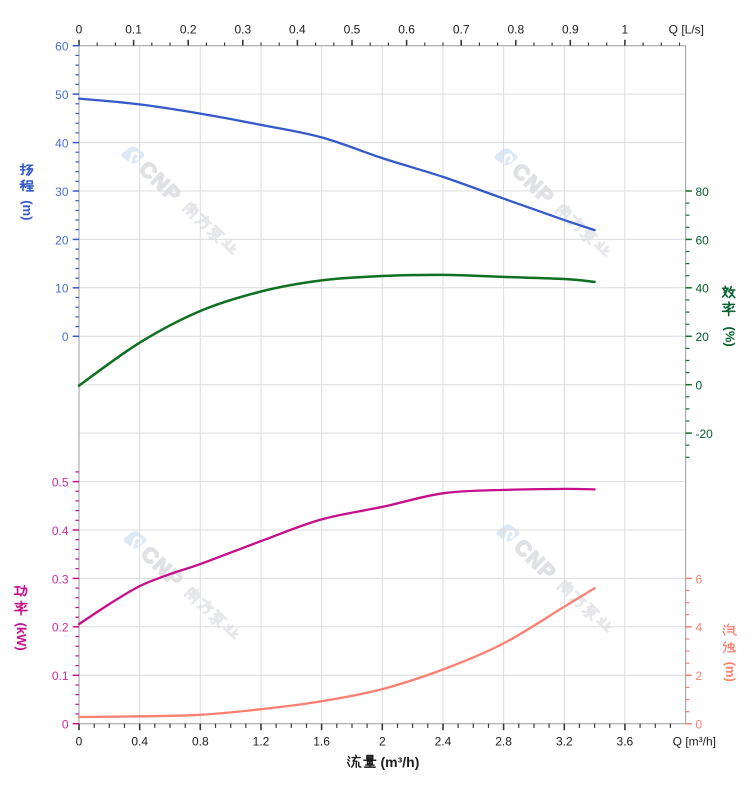 This screenshot has height=797, width=752. Describe the element at coordinates (443, 741) in the screenshot. I see `svg-text: 2.4` at that location.